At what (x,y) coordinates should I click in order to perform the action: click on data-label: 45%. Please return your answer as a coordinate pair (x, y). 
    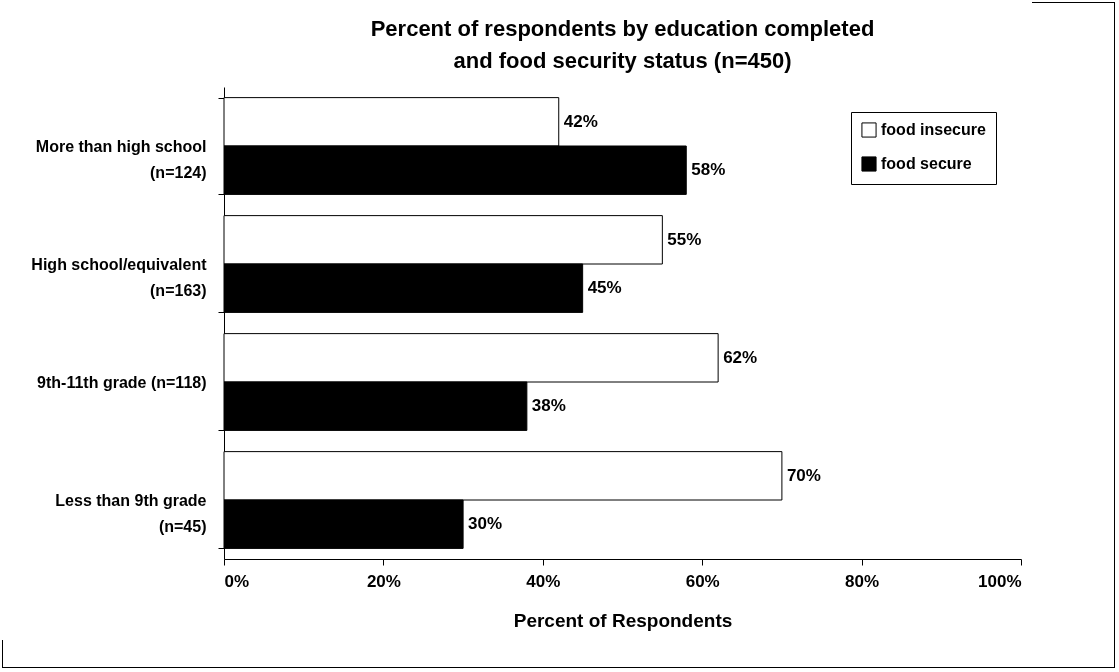
    Looking at the image, I should click on (604, 288).